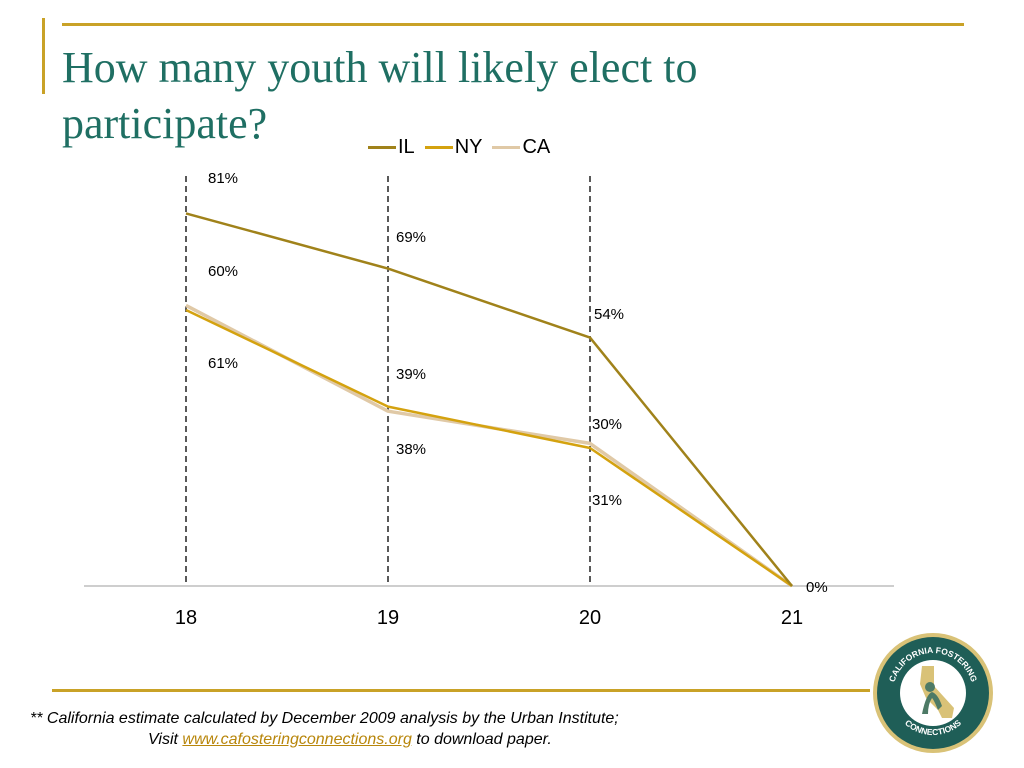  I want to click on data-label-3: 61%, so click(223, 363).